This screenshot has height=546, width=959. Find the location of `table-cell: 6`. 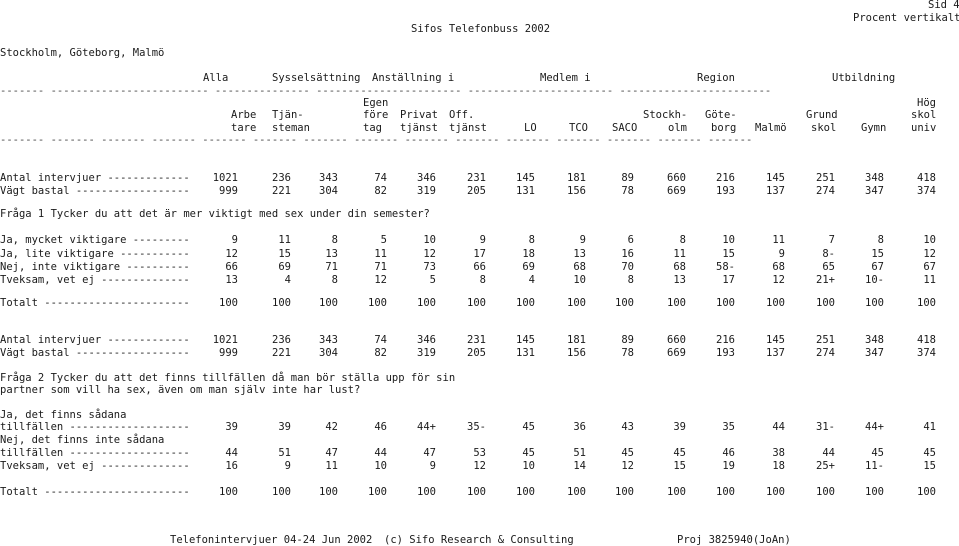

table-cell: 6 is located at coordinates (630, 240).